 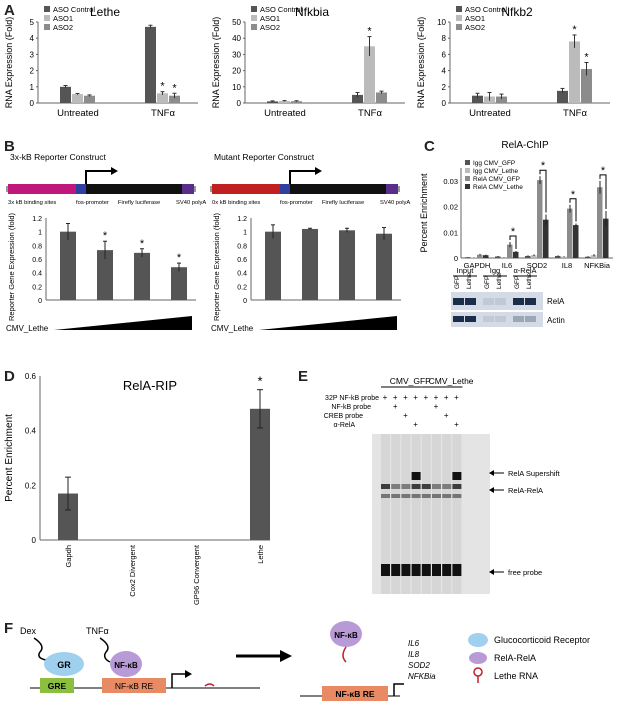 What do you see at coordinates (410, 381) in the screenshot?
I see `gel-group-label: CMV_GFP` at bounding box center [410, 381].